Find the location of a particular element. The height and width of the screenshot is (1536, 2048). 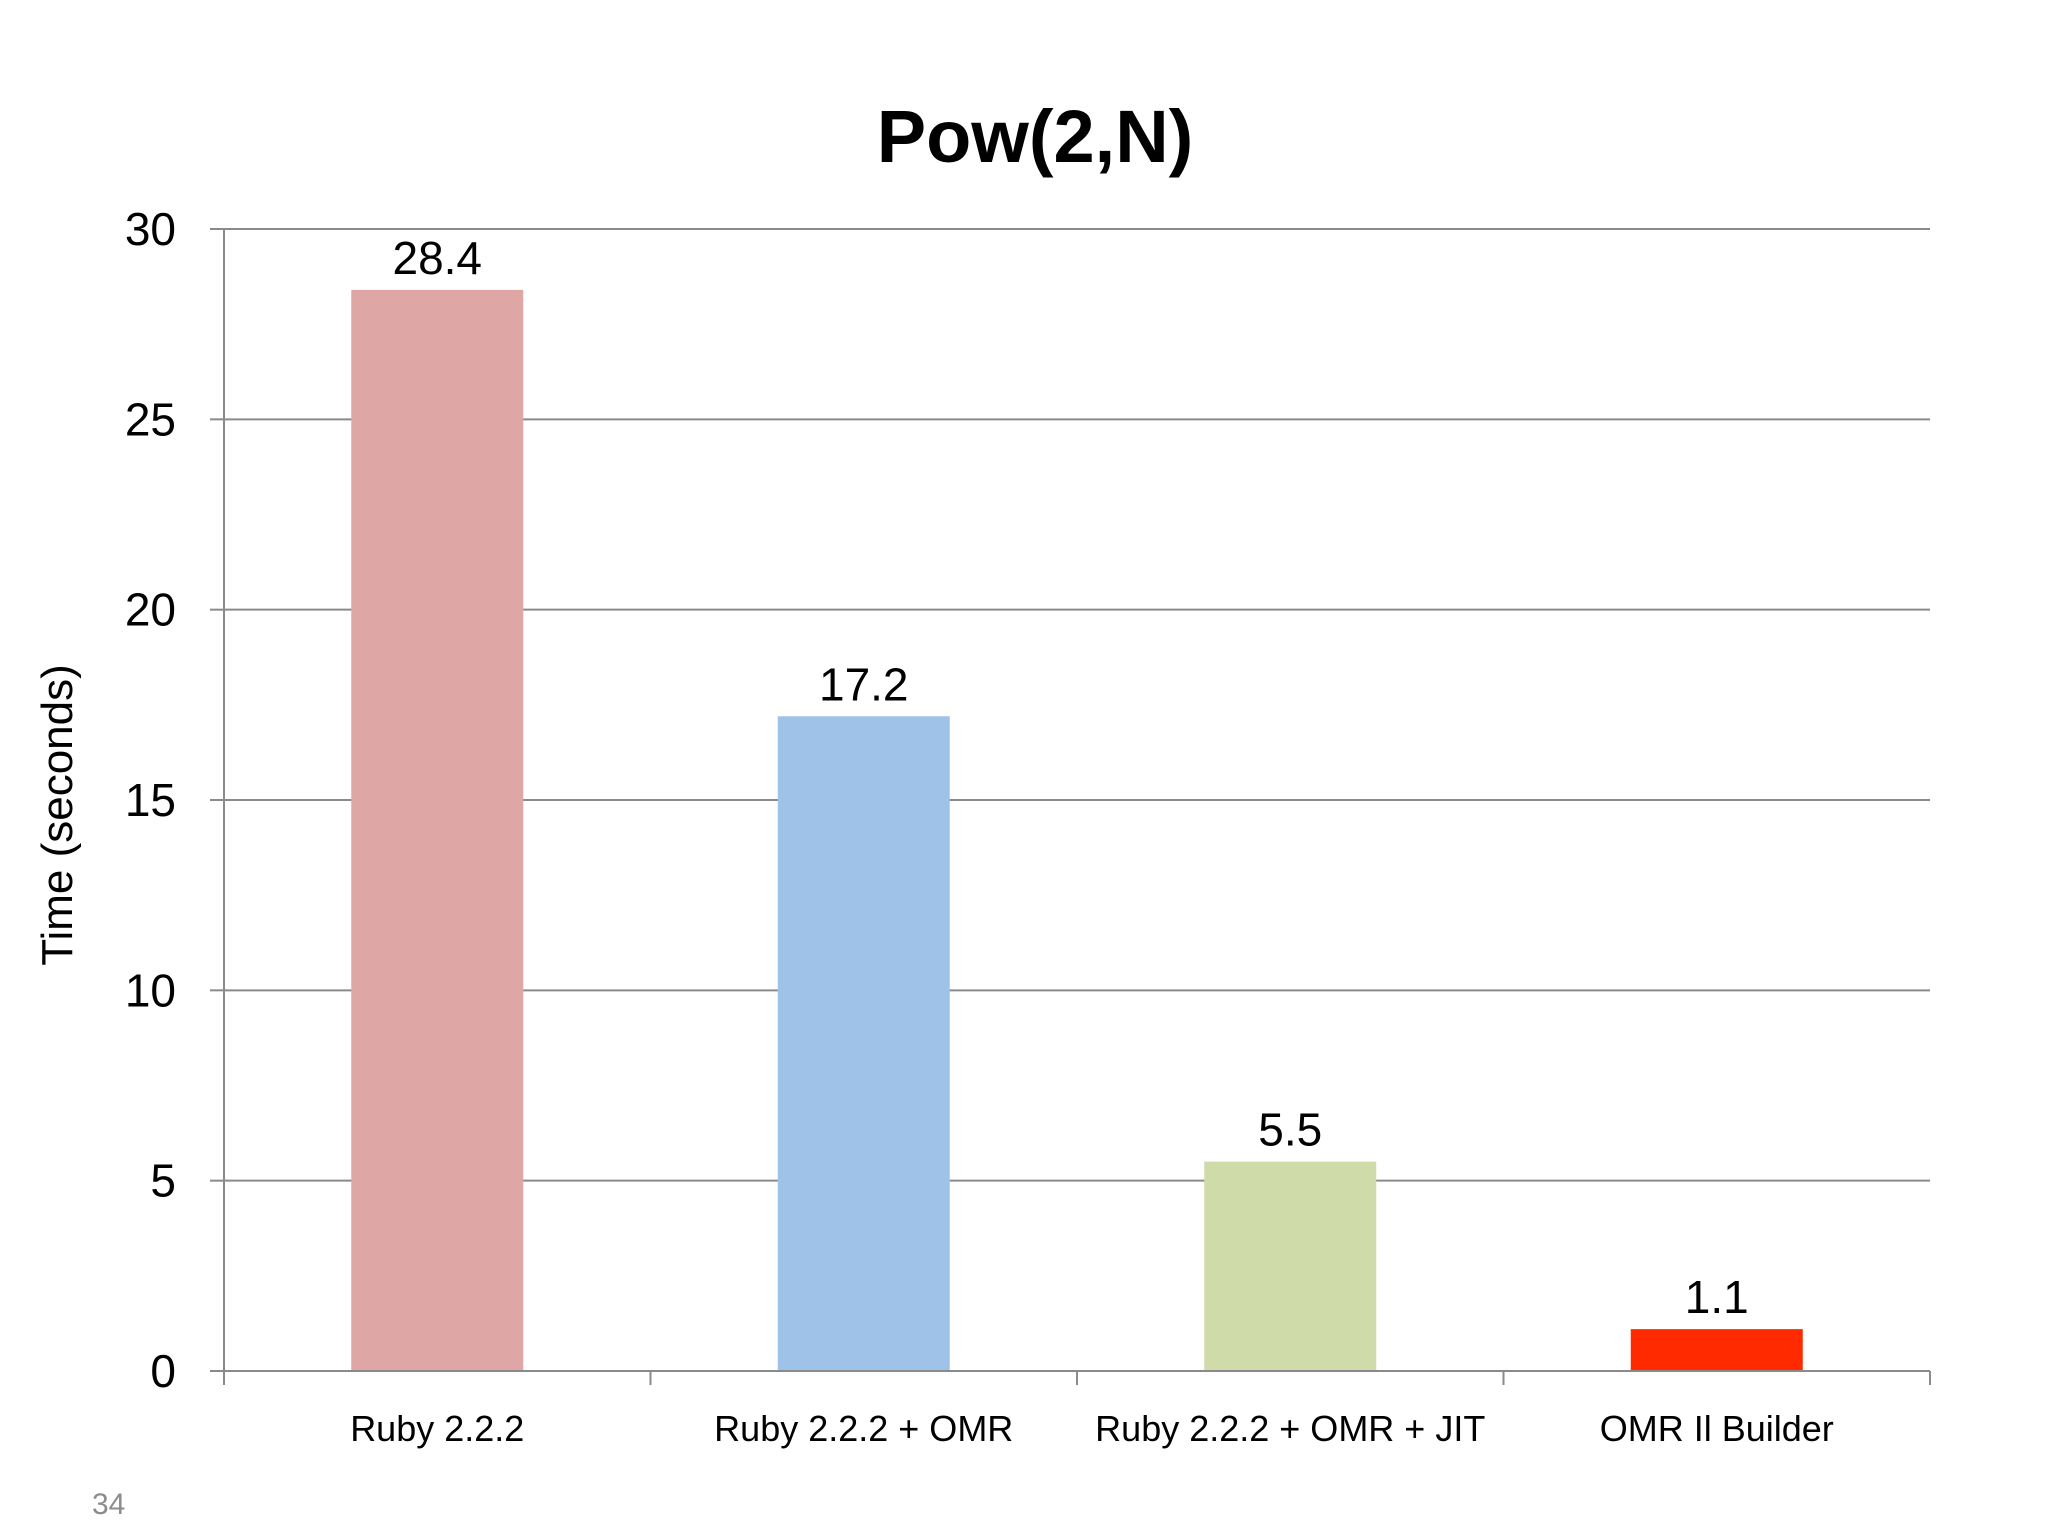

y-axis-ticks: 0 5 10 15 20 25 30 is located at coordinates (174, 800).